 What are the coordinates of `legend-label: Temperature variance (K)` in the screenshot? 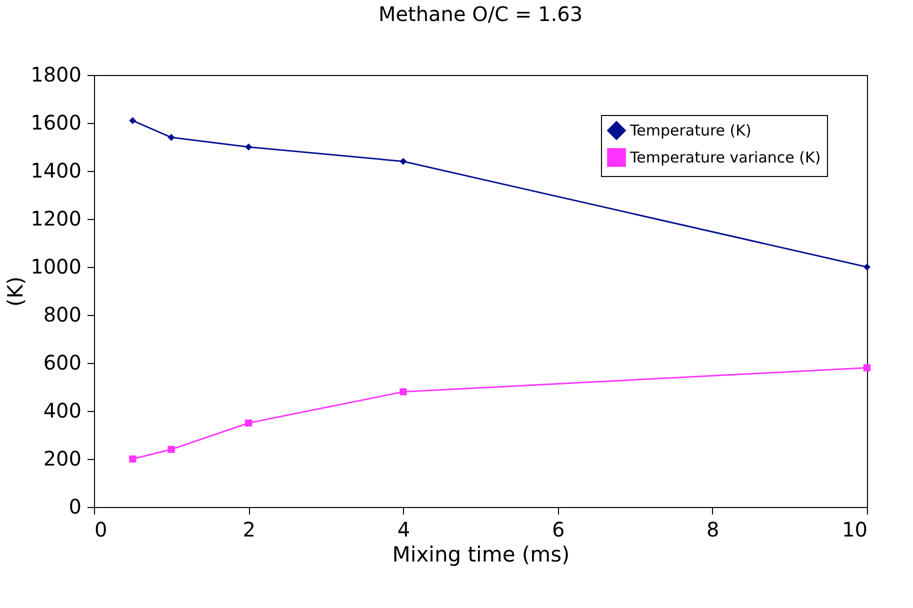 It's located at (725, 157).